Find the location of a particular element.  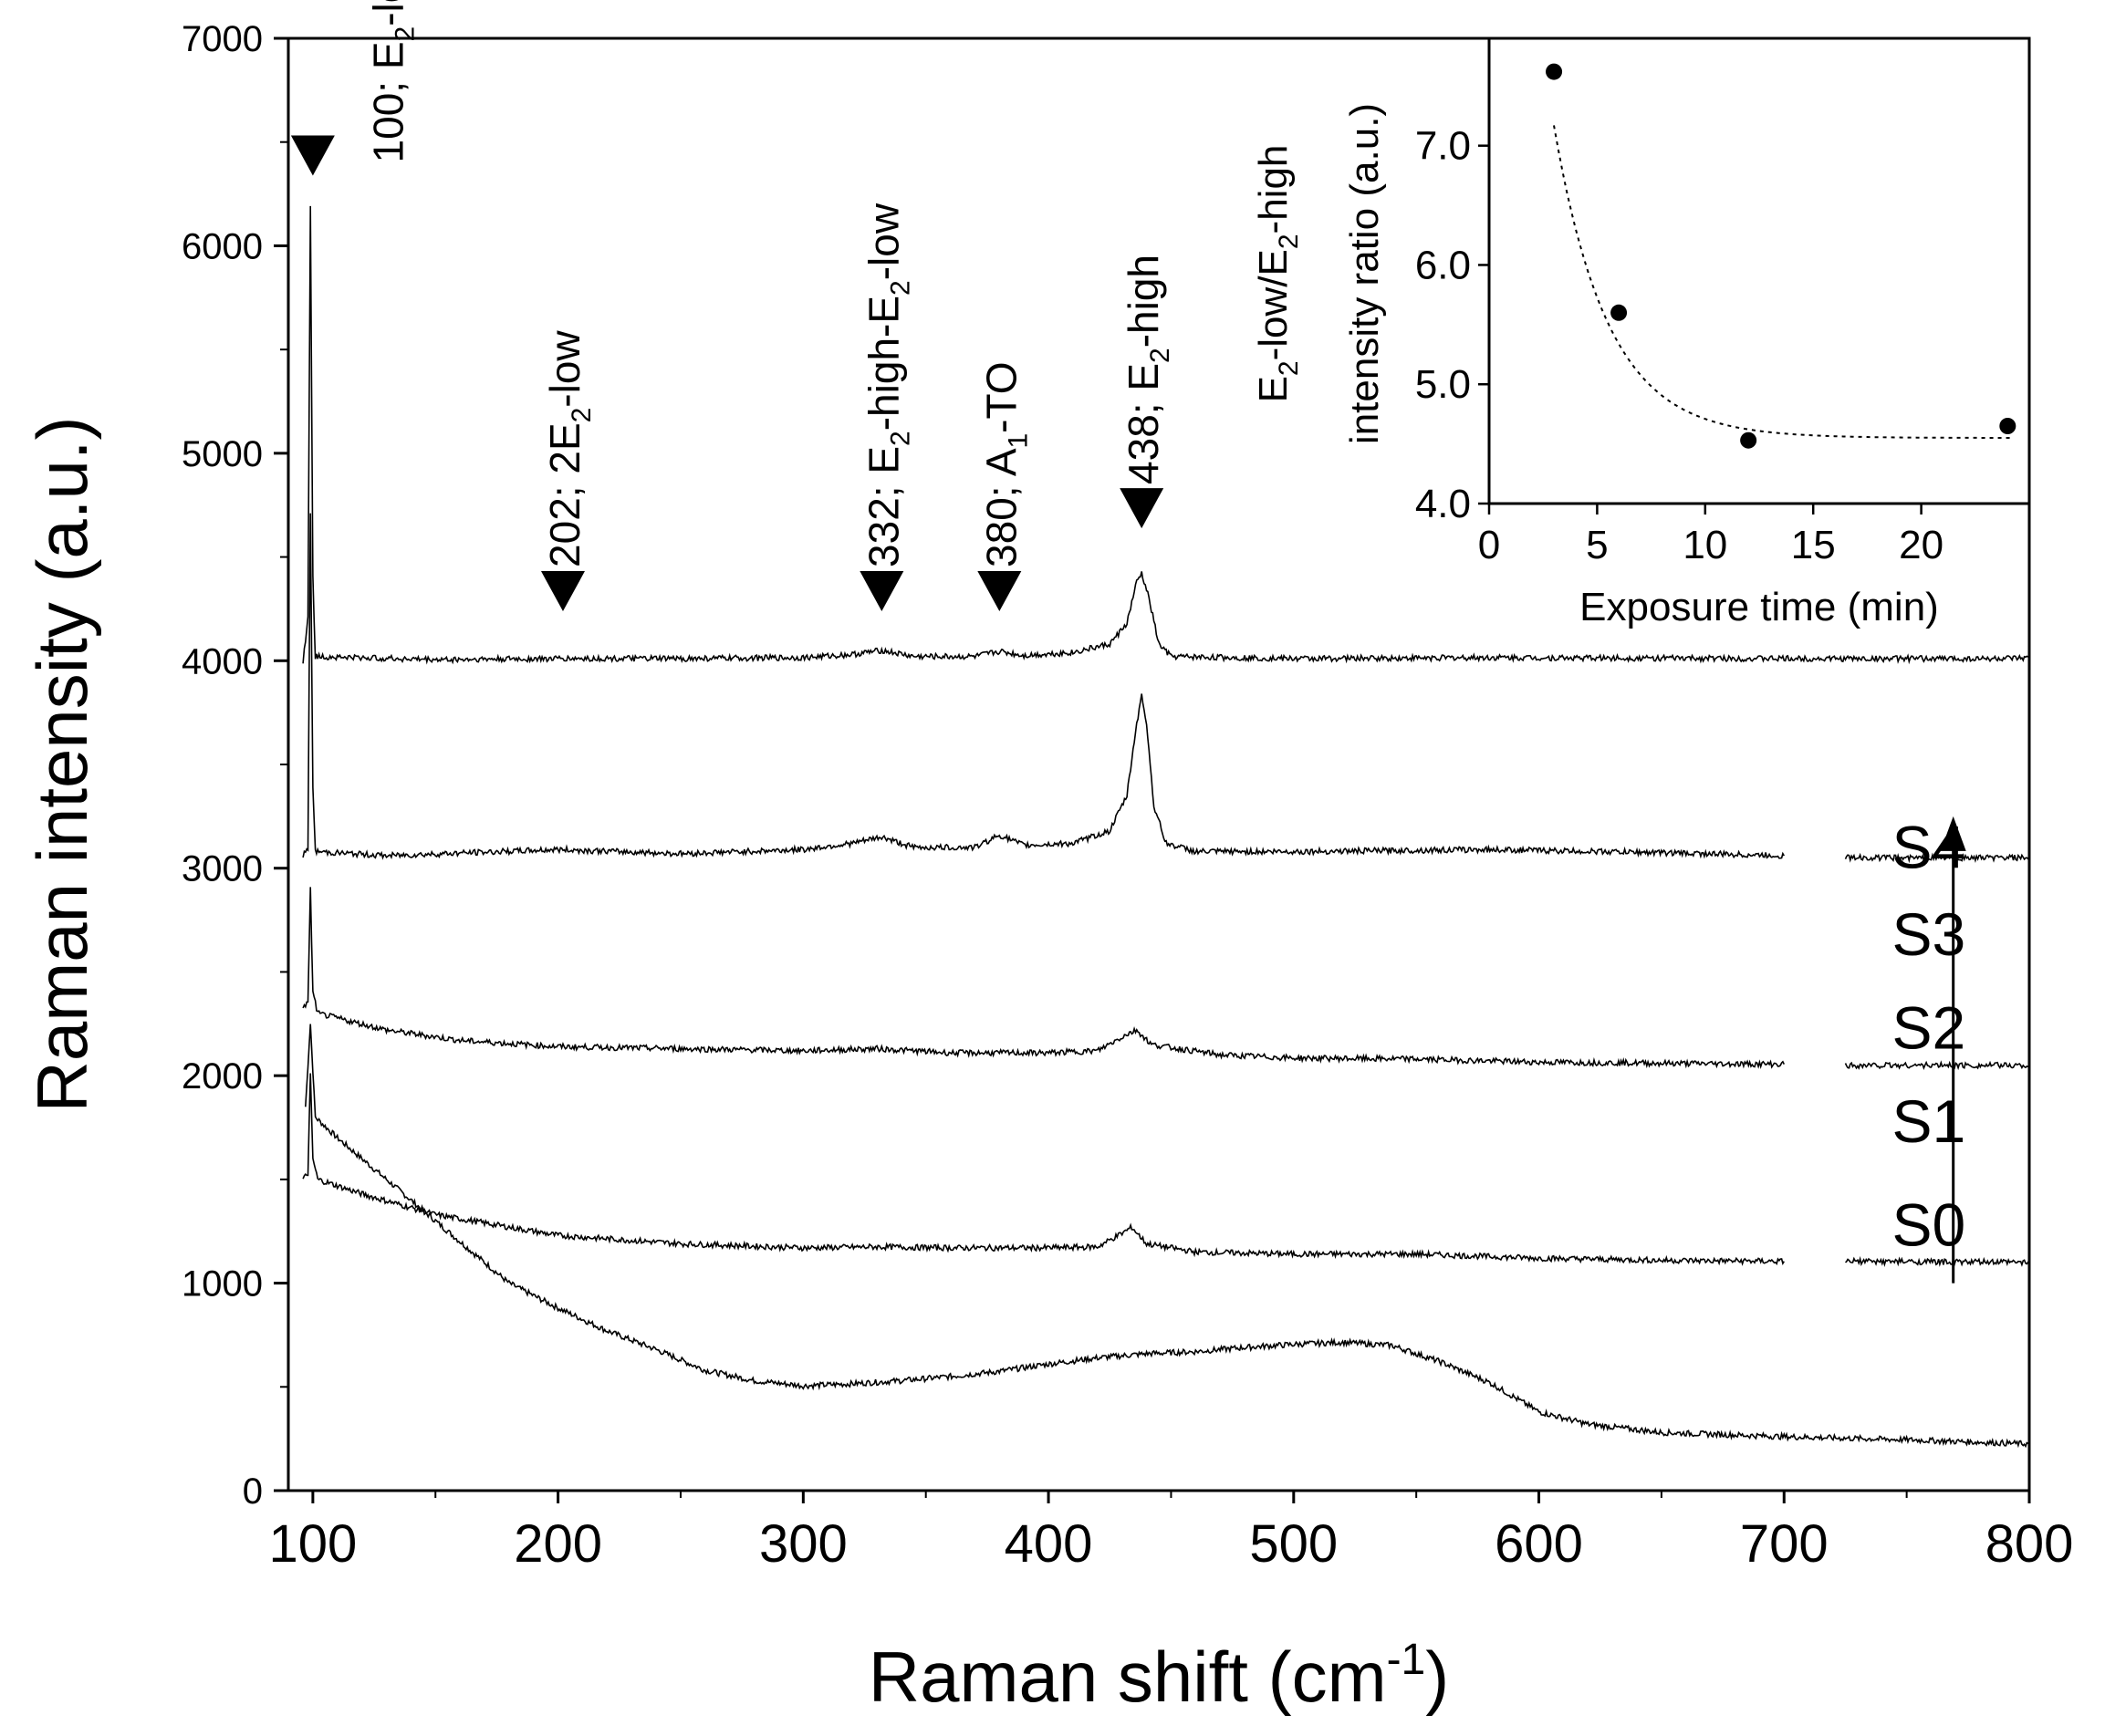

inset-y-axis: 4.0 5.0 6.0 7.0 is located at coordinates (1452, 325).